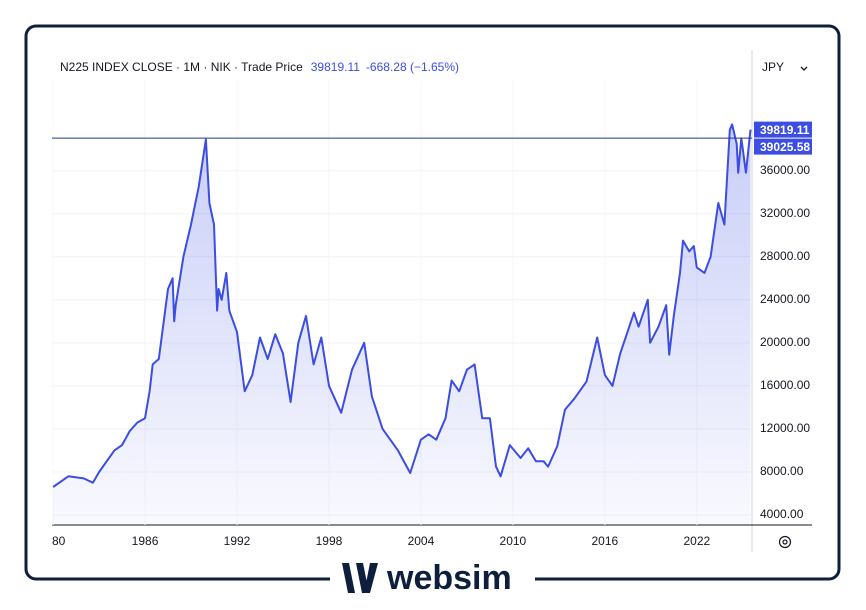  What do you see at coordinates (804, 68) in the screenshot?
I see `dropdown-chevron` at bounding box center [804, 68].